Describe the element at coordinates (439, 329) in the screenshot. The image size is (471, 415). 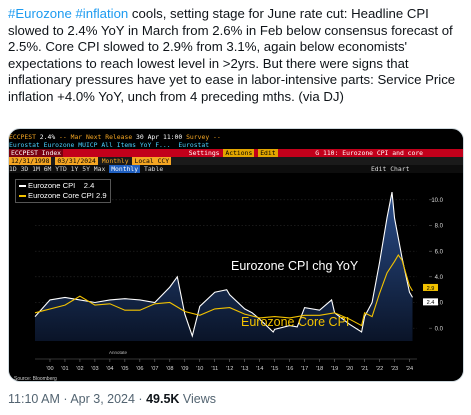
I see `y-tick-label: 0.0` at that location.